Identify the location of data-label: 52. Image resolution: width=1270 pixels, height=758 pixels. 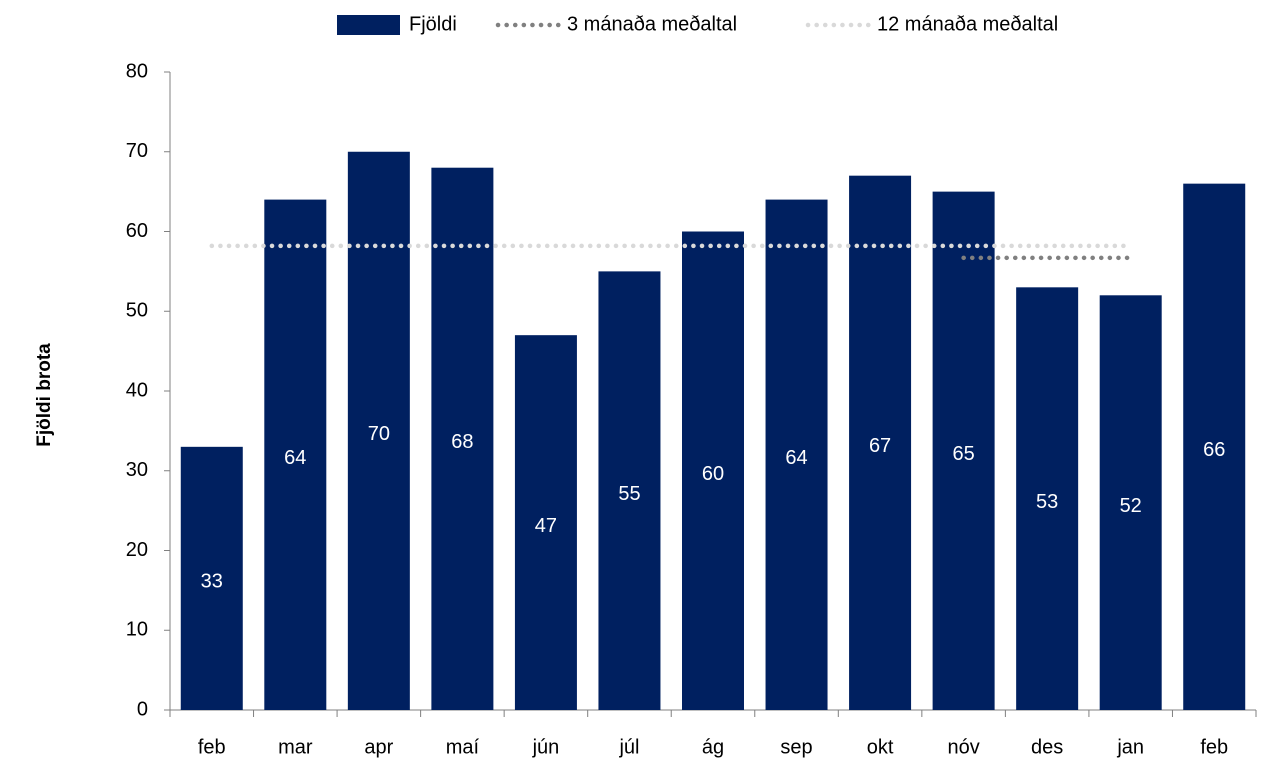
(1131, 506).